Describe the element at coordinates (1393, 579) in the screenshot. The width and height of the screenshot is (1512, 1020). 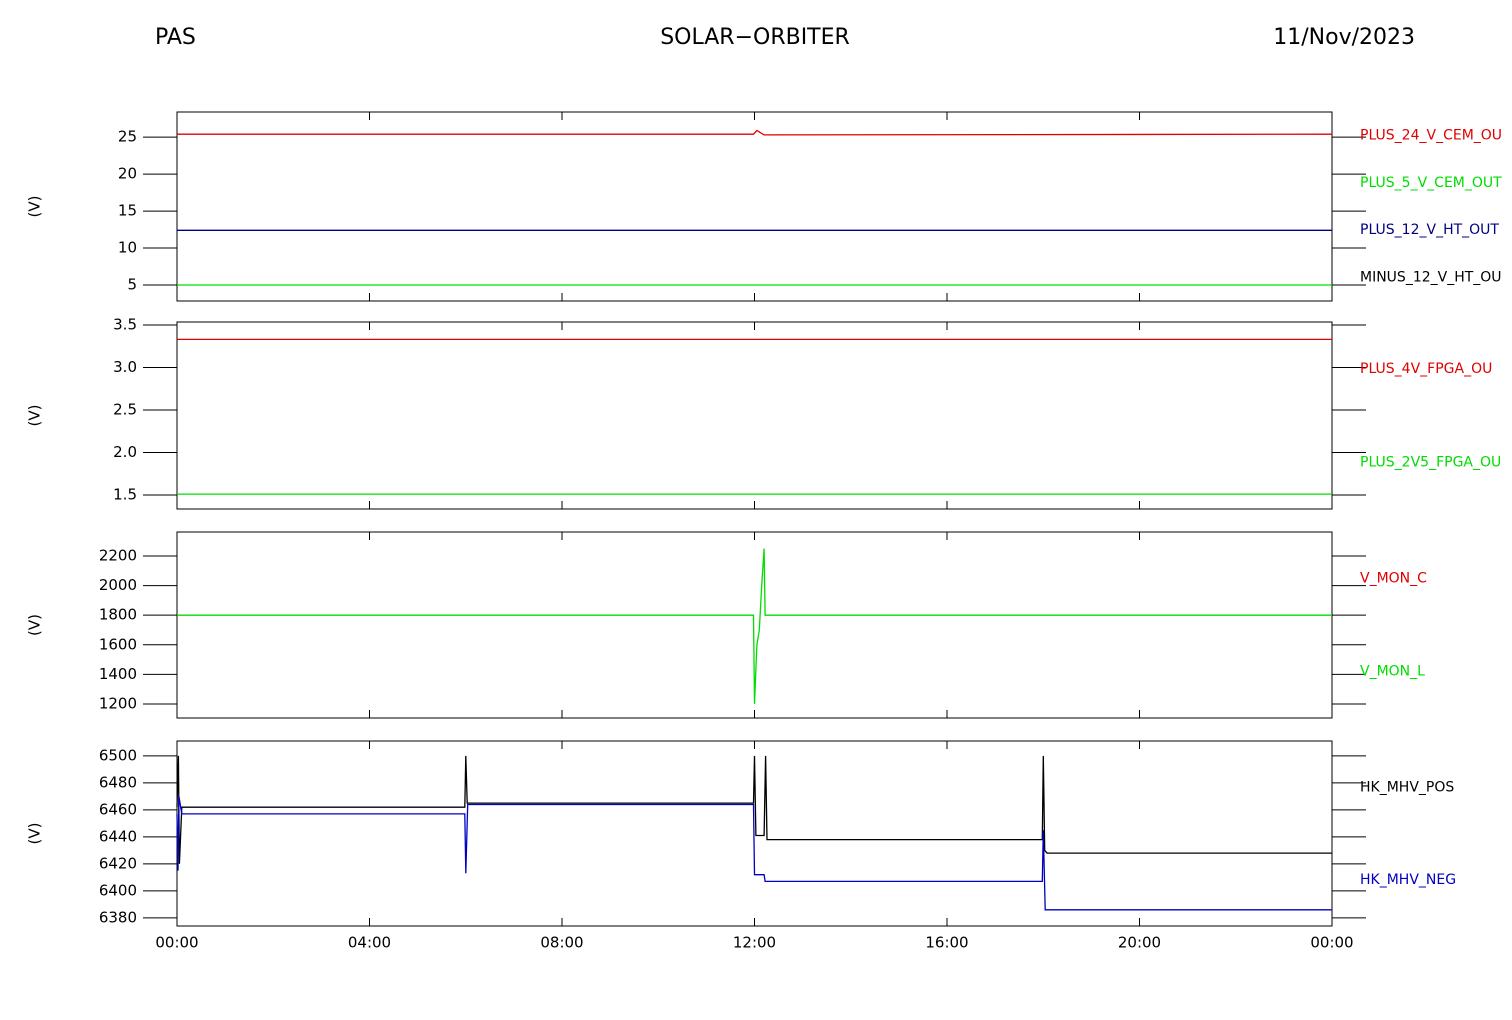
I see `legend-label: V_MON_C` at that location.